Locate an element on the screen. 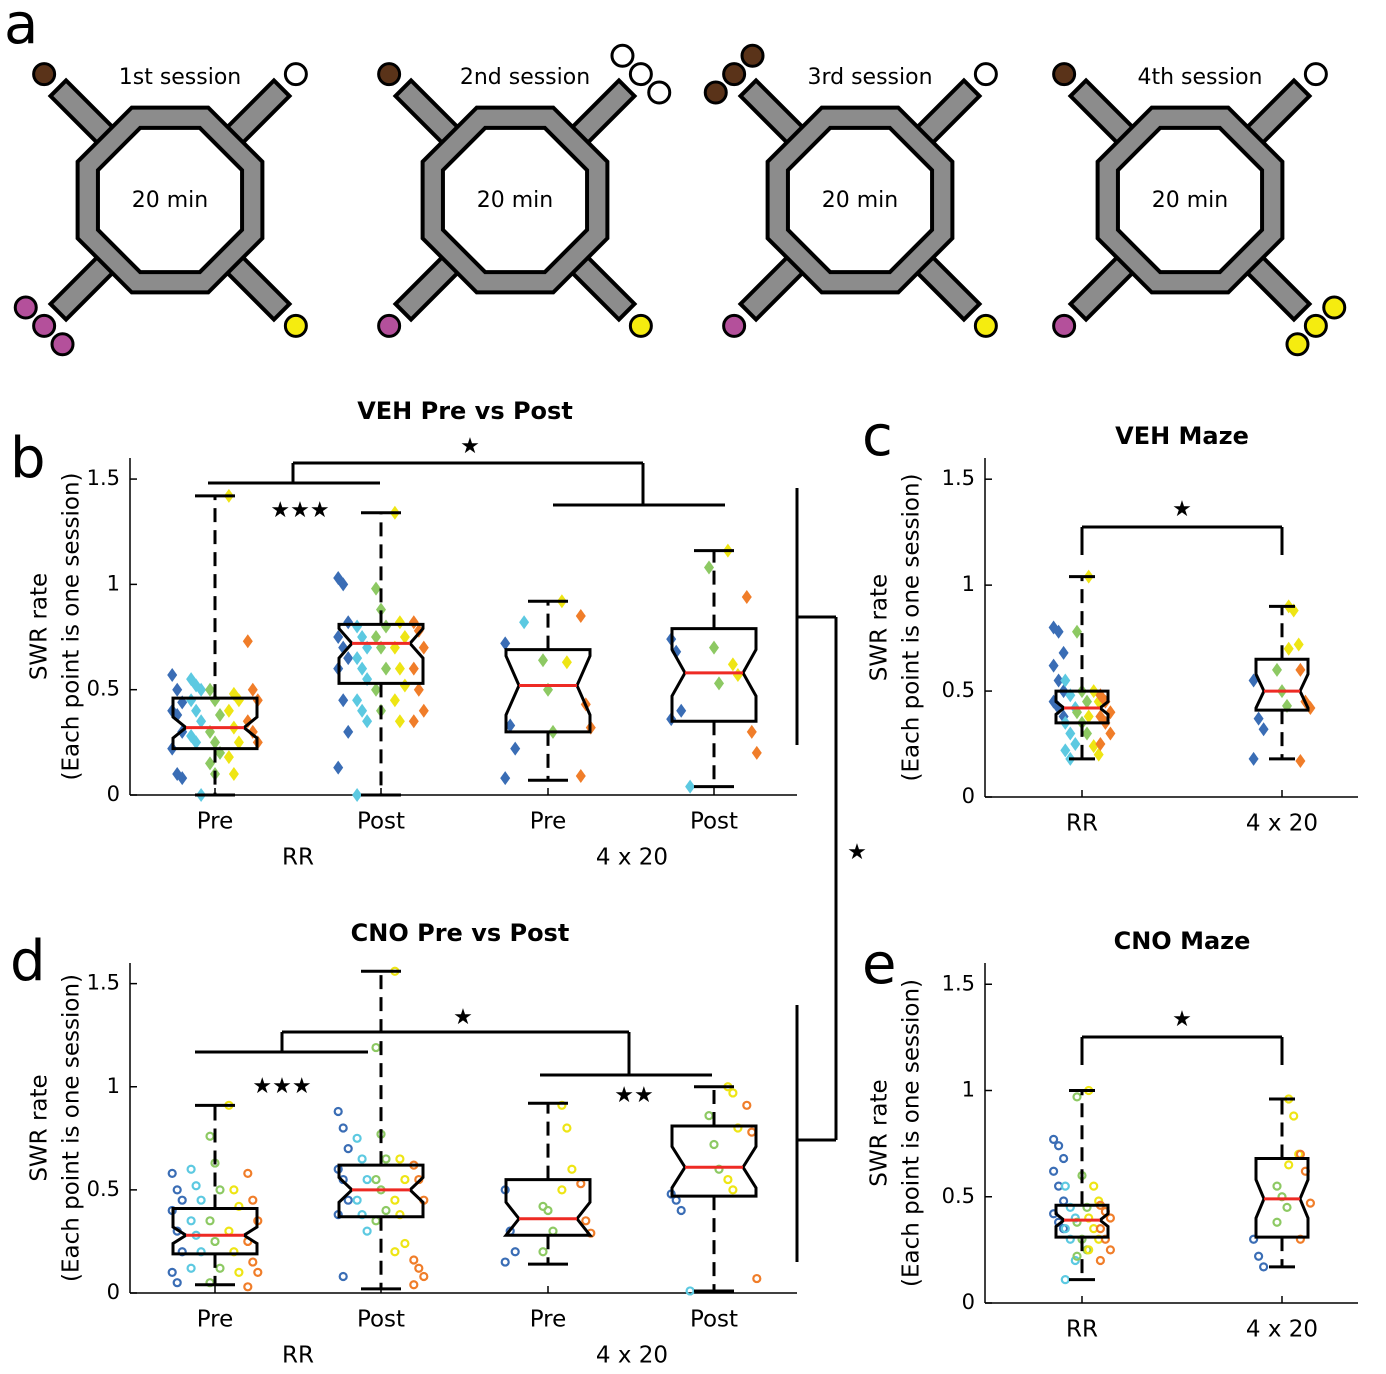 The width and height of the screenshot is (1386, 1374). session-label: 3rd session is located at coordinates (869, 77).